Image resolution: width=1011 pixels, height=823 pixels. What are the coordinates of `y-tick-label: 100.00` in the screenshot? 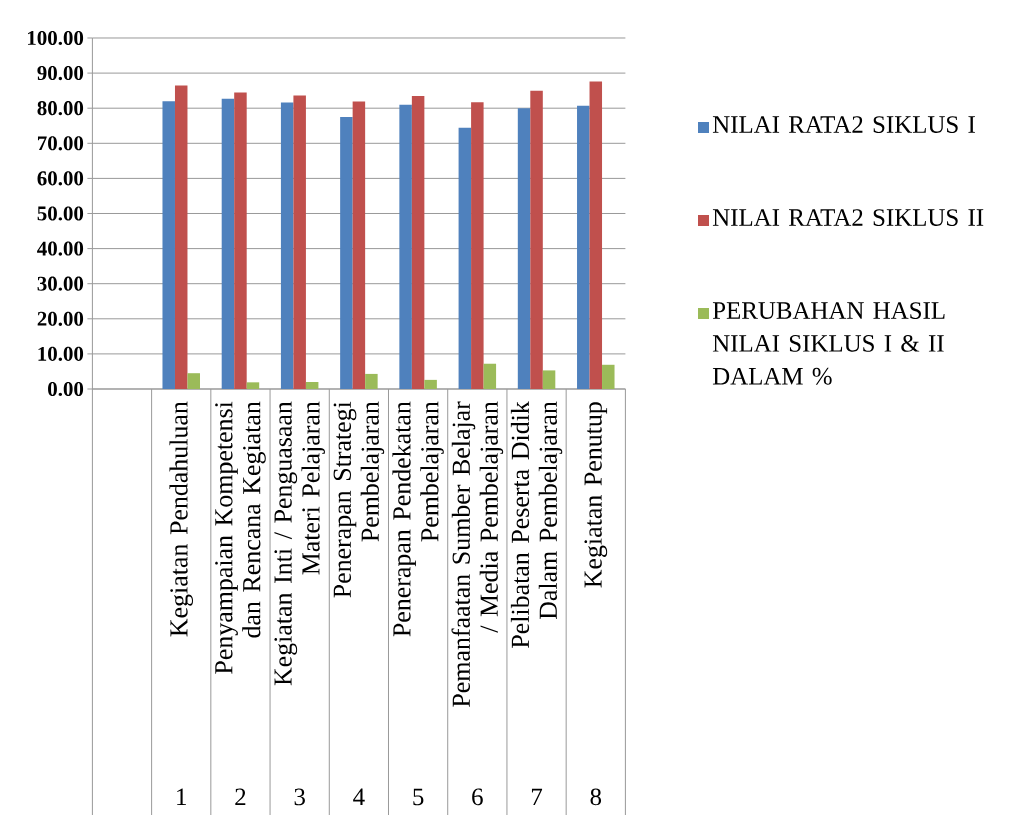 It's located at (56, 38).